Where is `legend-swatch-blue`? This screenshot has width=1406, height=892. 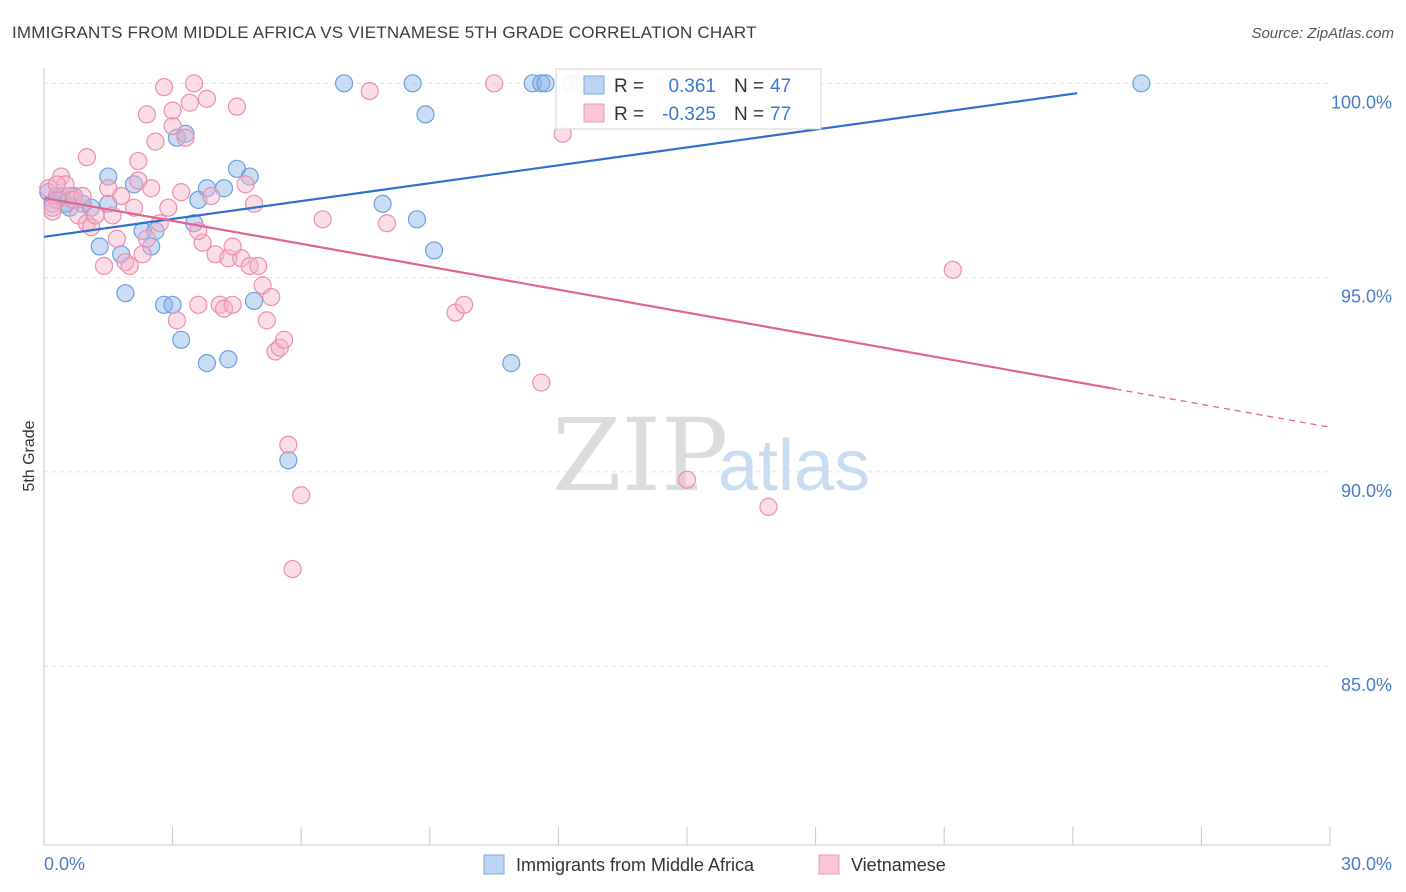 legend-swatch-blue is located at coordinates (594, 85).